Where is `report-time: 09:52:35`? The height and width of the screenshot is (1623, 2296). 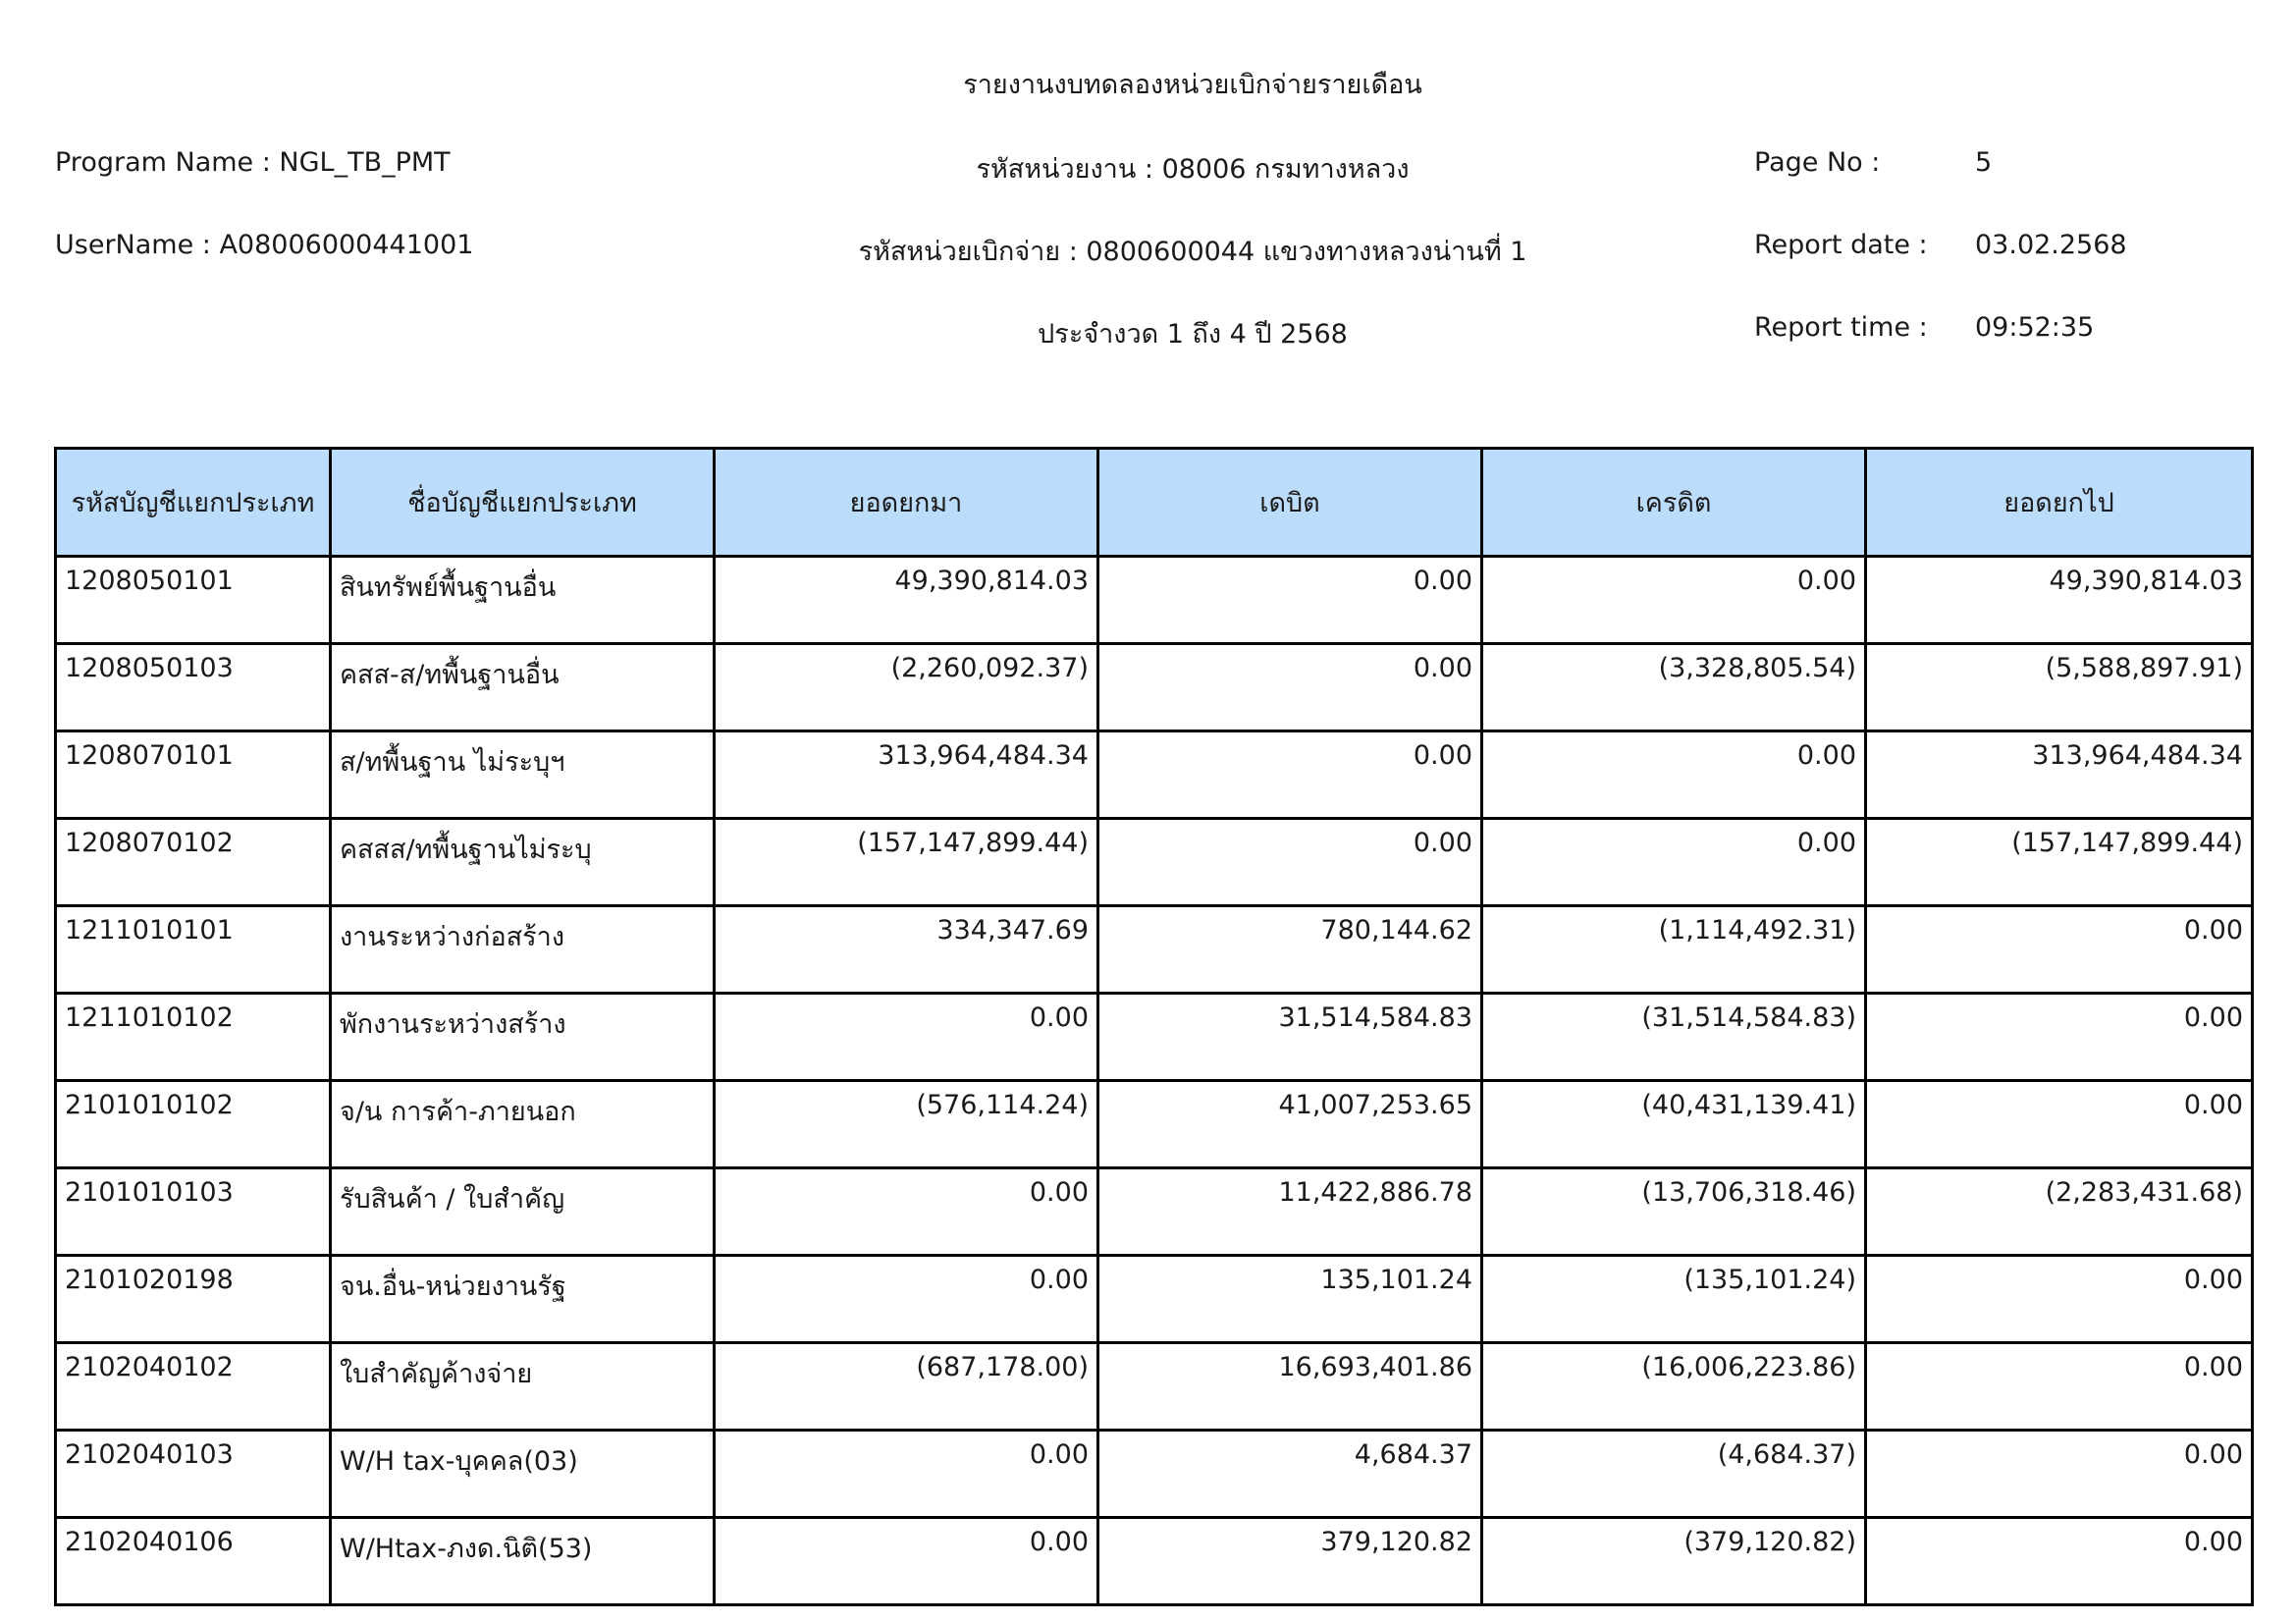
report-time: 09:52:35 is located at coordinates (2035, 327).